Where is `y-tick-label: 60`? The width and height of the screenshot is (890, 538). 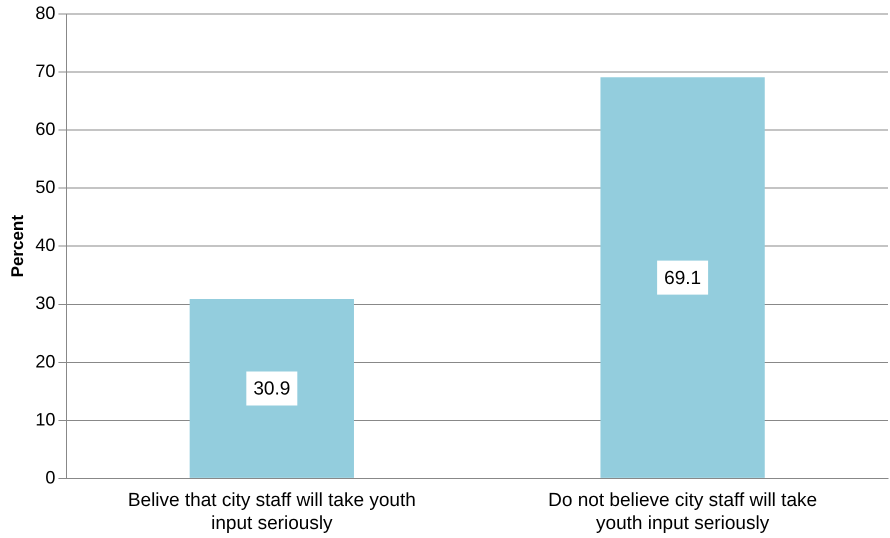
y-tick-label: 60 is located at coordinates (45, 129).